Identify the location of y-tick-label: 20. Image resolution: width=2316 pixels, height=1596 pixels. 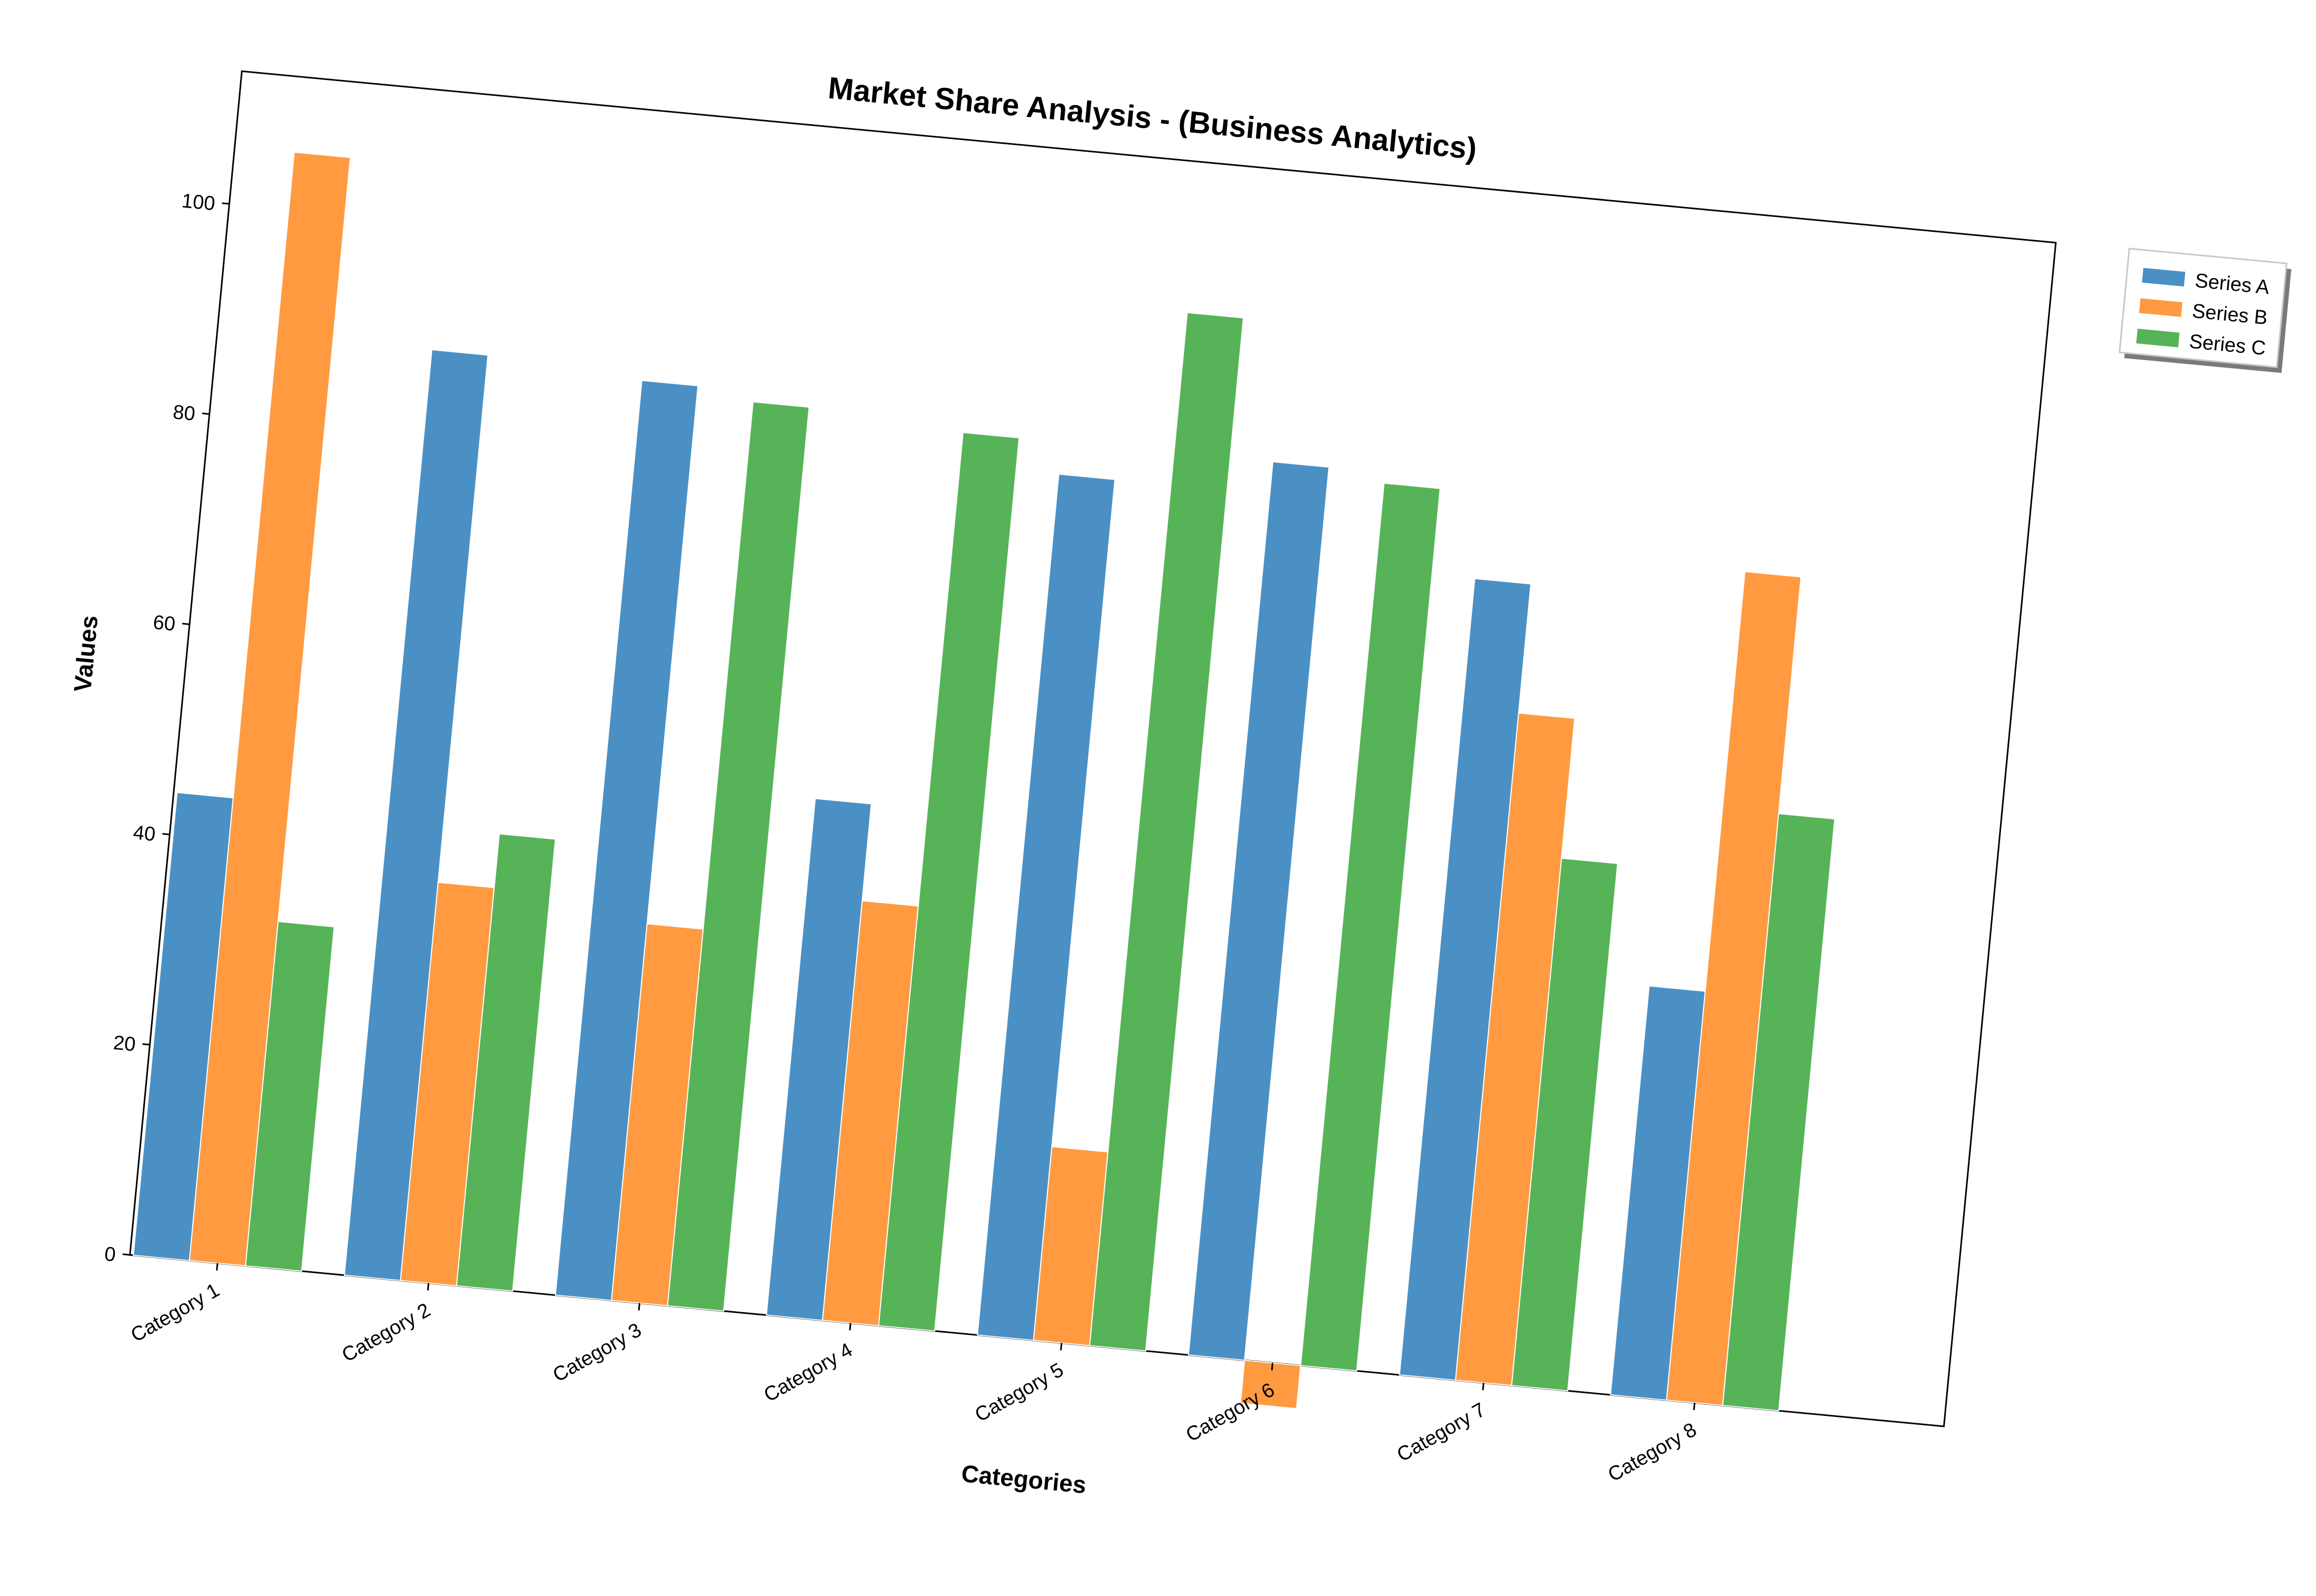
(124, 1044).